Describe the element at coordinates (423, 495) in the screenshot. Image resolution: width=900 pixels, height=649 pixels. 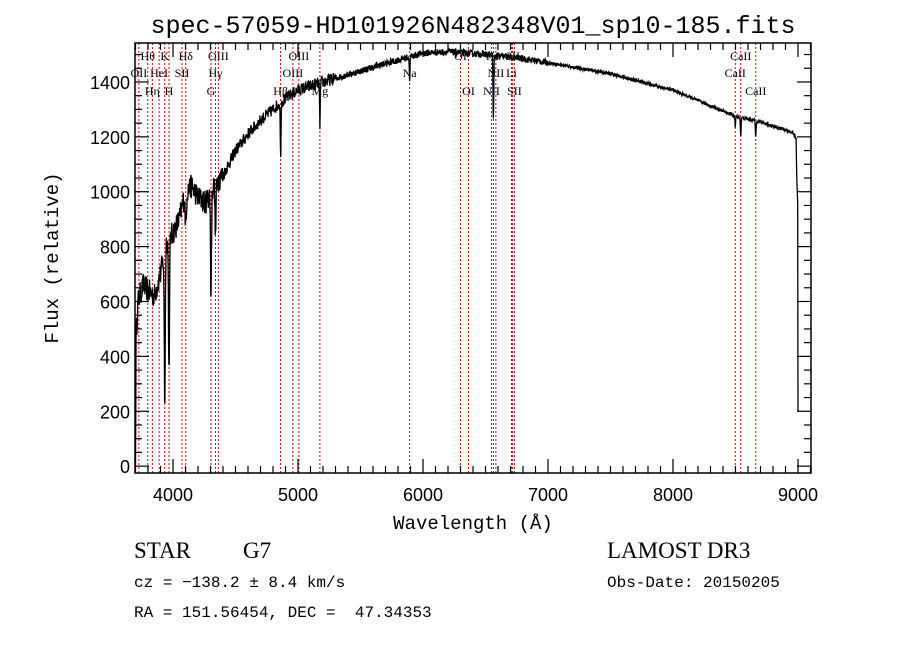
I see `x-tick-label: 6000` at that location.